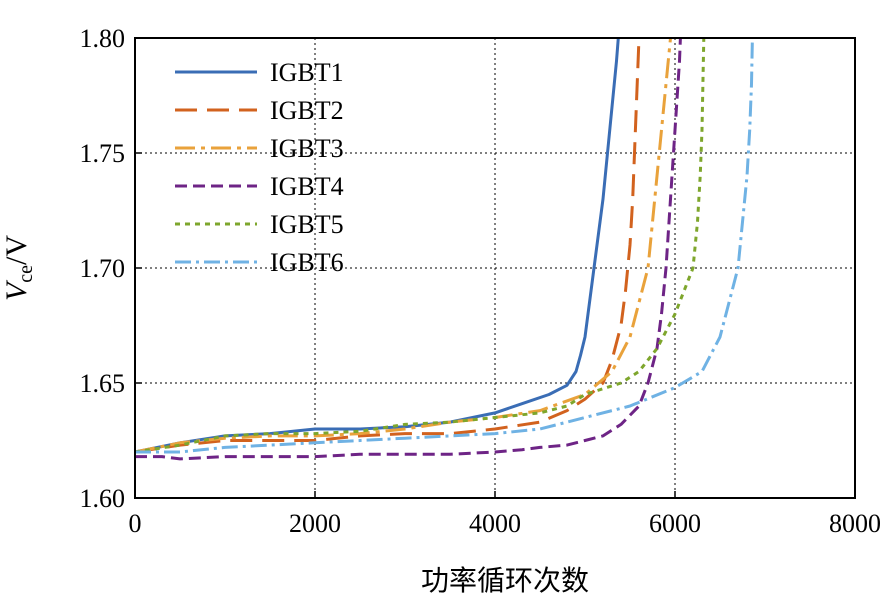  Describe the element at coordinates (315, 523) in the screenshot. I see `x-tick-label: 2000` at that location.